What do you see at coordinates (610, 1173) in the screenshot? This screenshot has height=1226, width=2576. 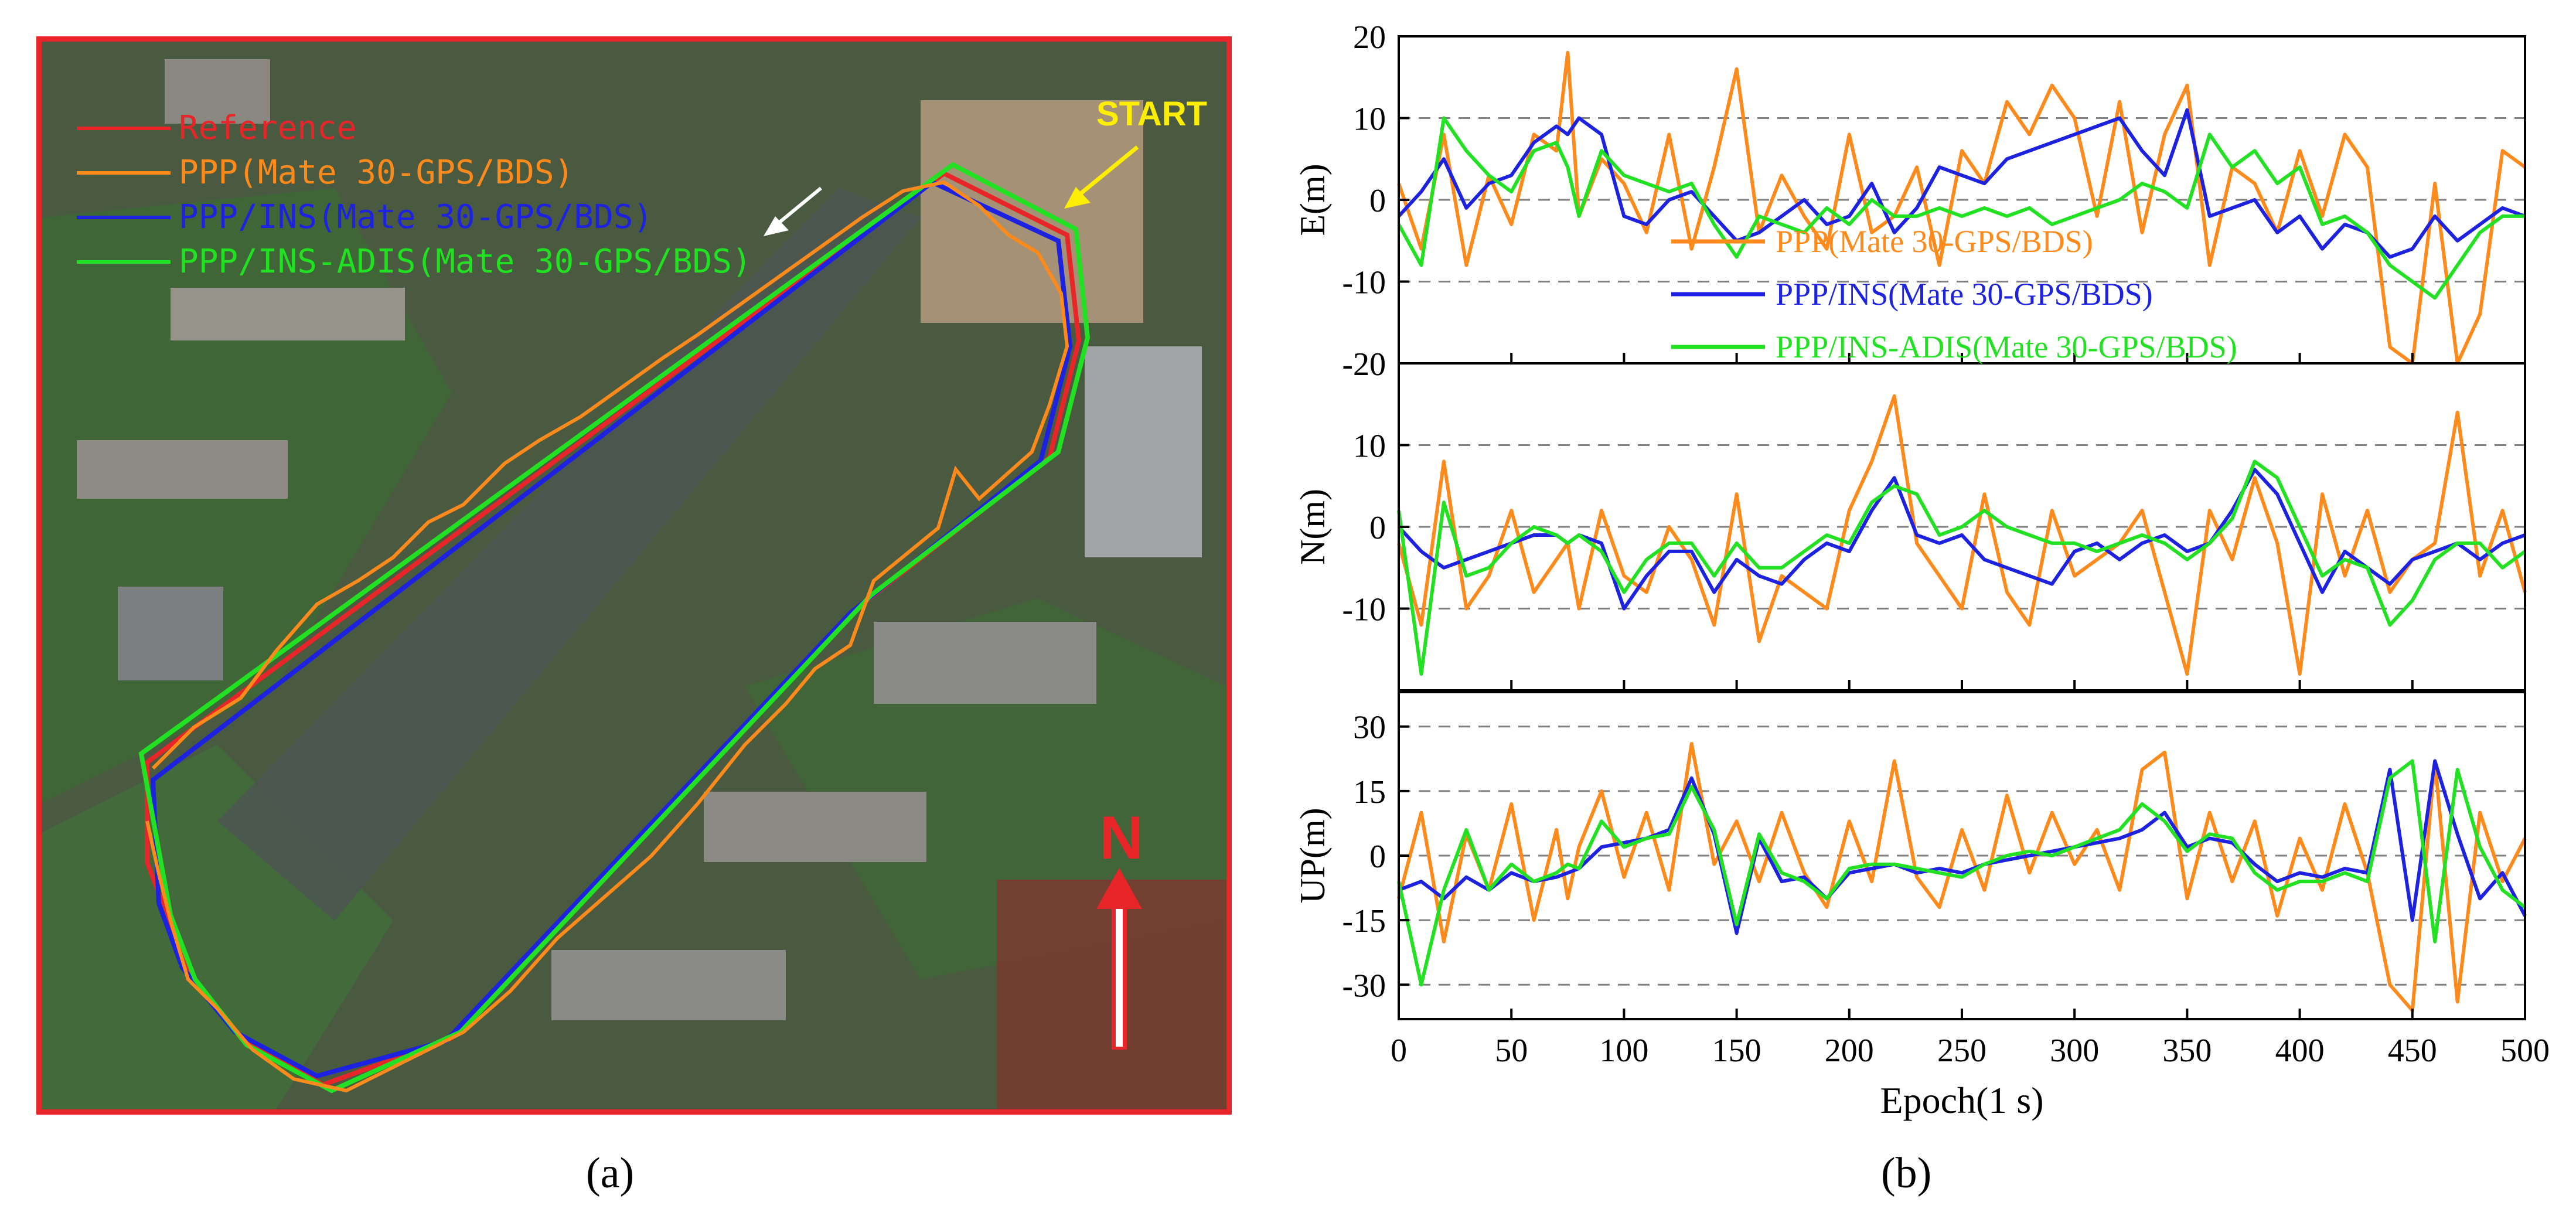 I see `caption-a: (a)` at bounding box center [610, 1173].